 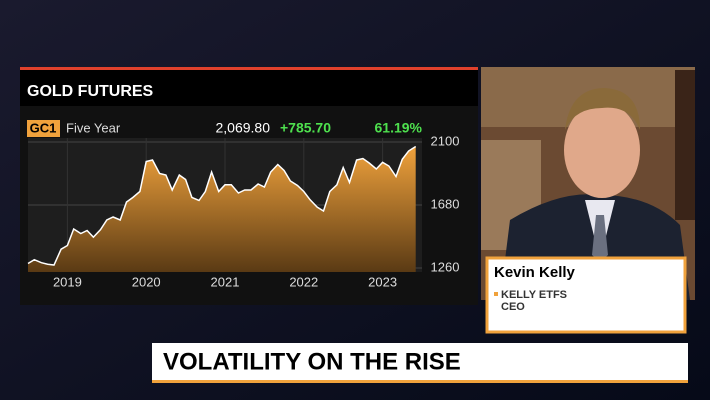 I want to click on guest-company: KELLY ETFS, so click(x=534, y=295).